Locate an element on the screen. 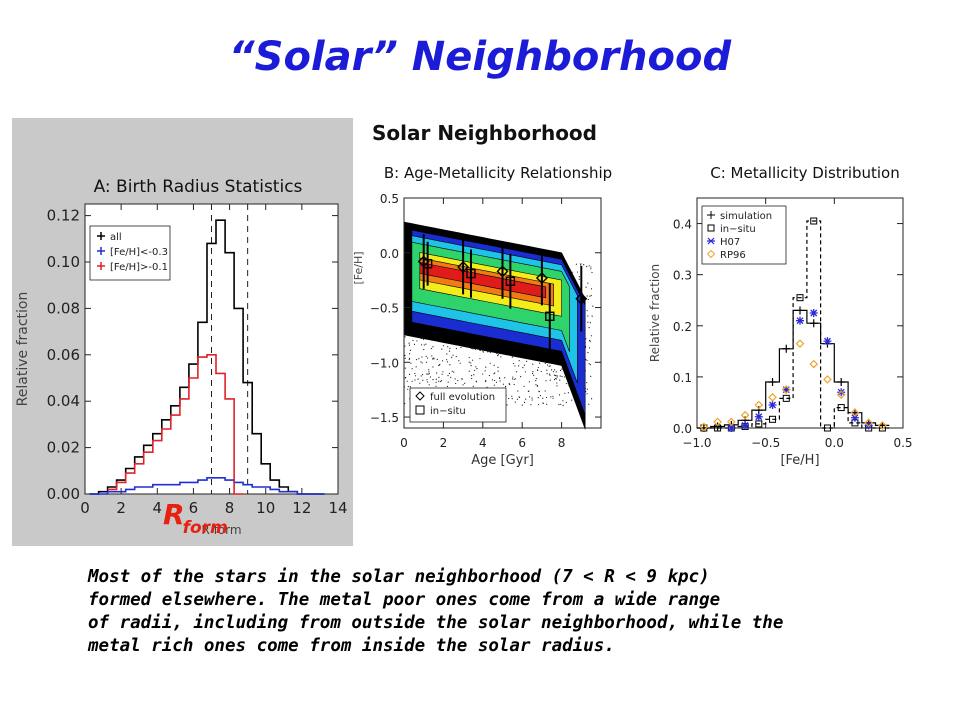  y-tick-label: 0.02 is located at coordinates (63, 448).